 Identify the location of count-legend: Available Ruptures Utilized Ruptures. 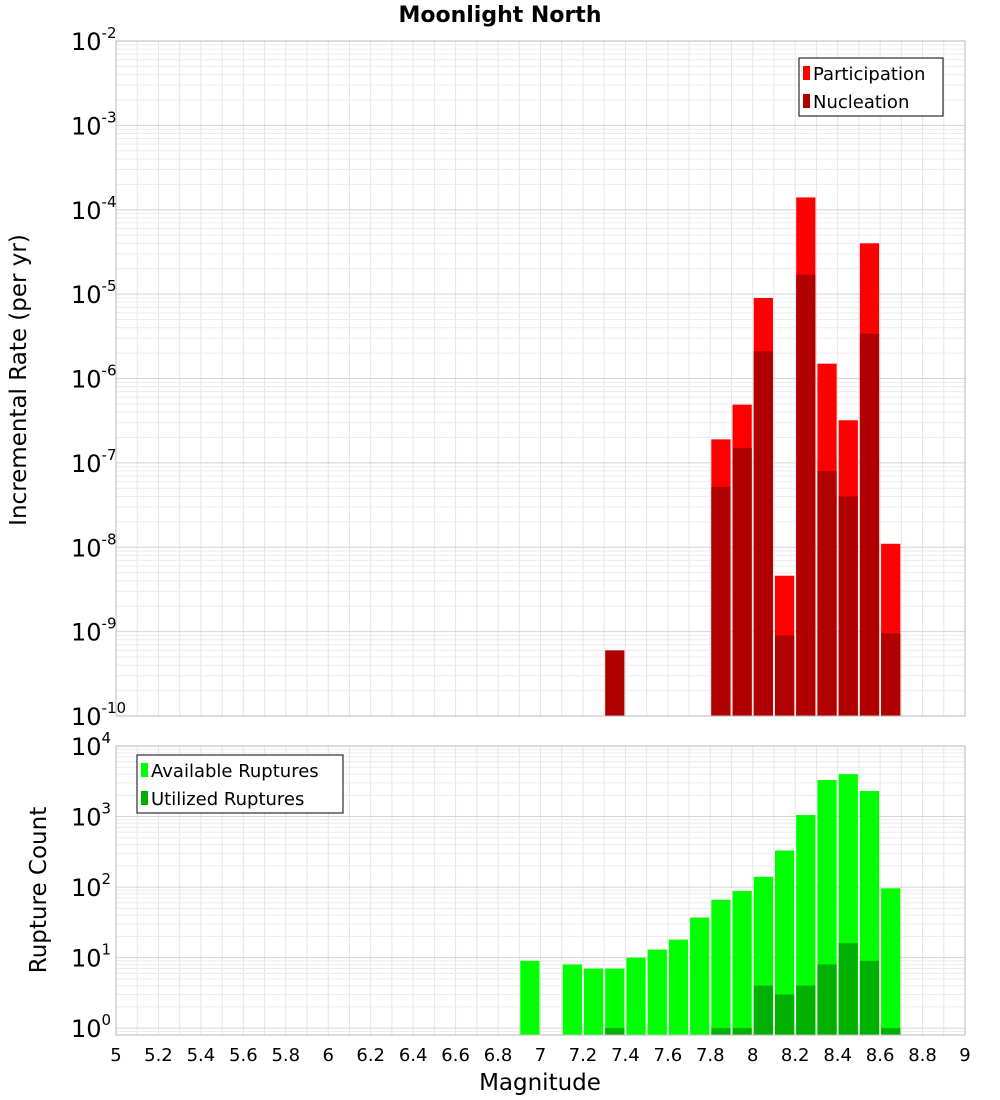
(240, 784).